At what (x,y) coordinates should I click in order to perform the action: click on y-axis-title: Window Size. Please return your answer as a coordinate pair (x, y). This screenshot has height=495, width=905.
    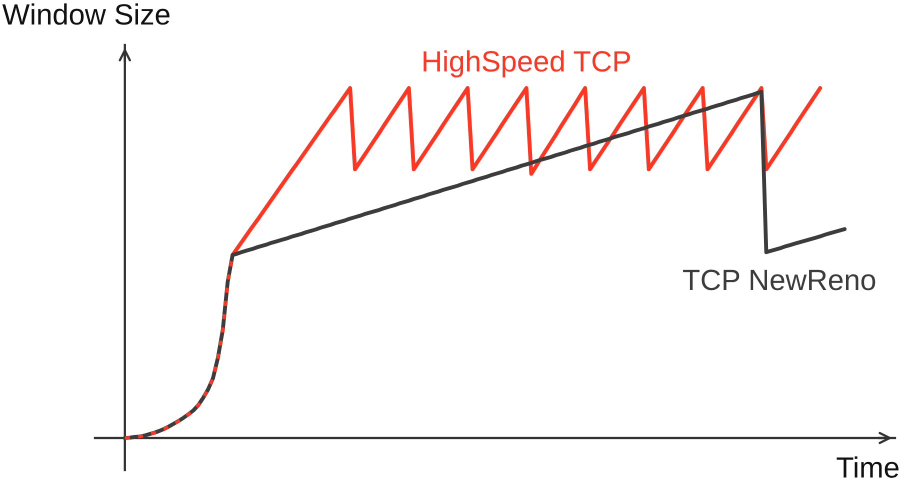
    Looking at the image, I should click on (86, 14).